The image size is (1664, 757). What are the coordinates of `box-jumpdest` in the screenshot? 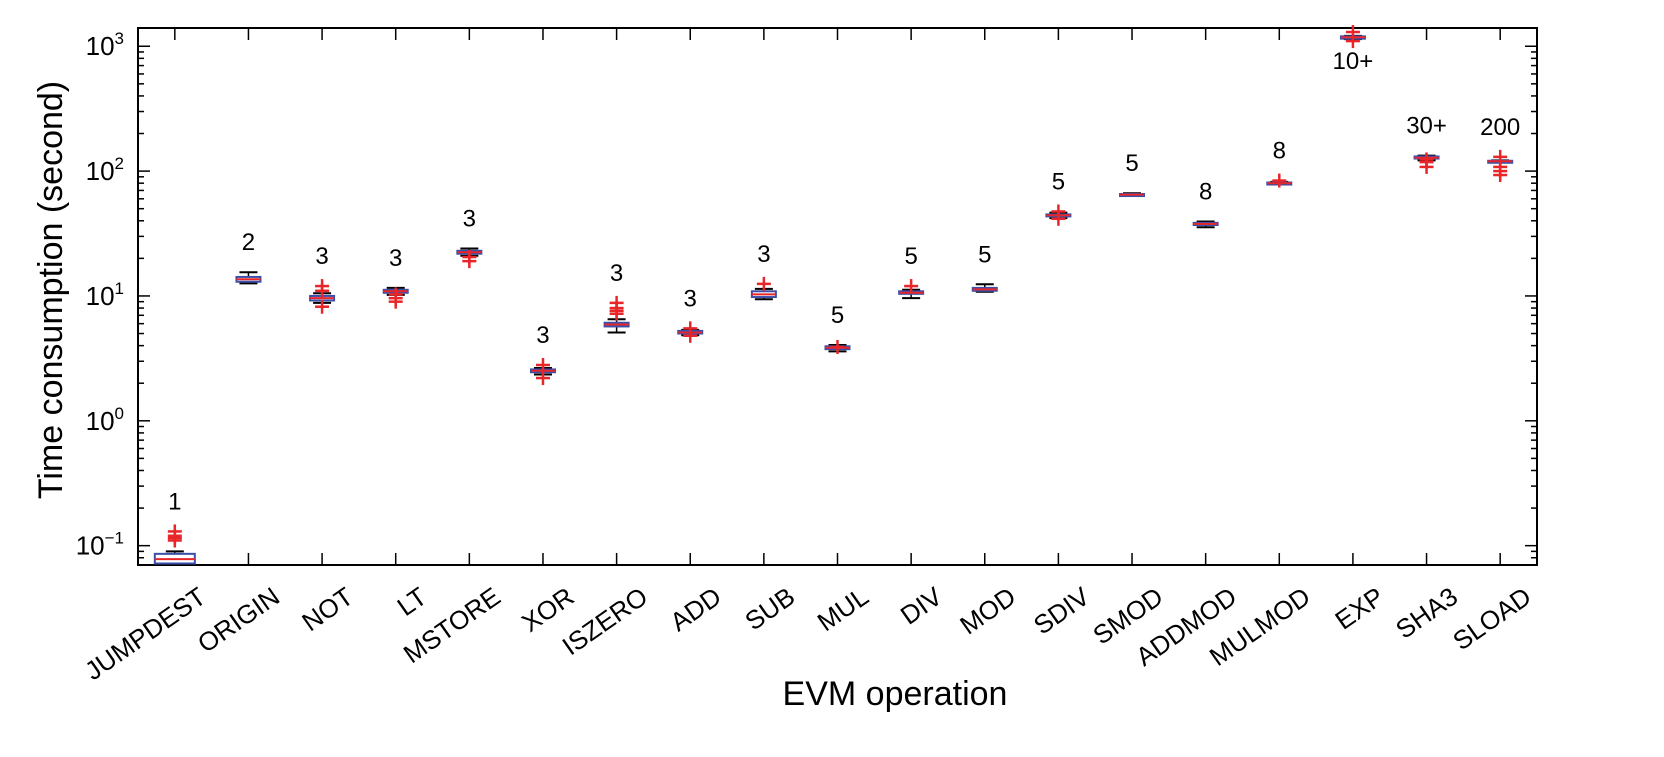 It's located at (174, 544).